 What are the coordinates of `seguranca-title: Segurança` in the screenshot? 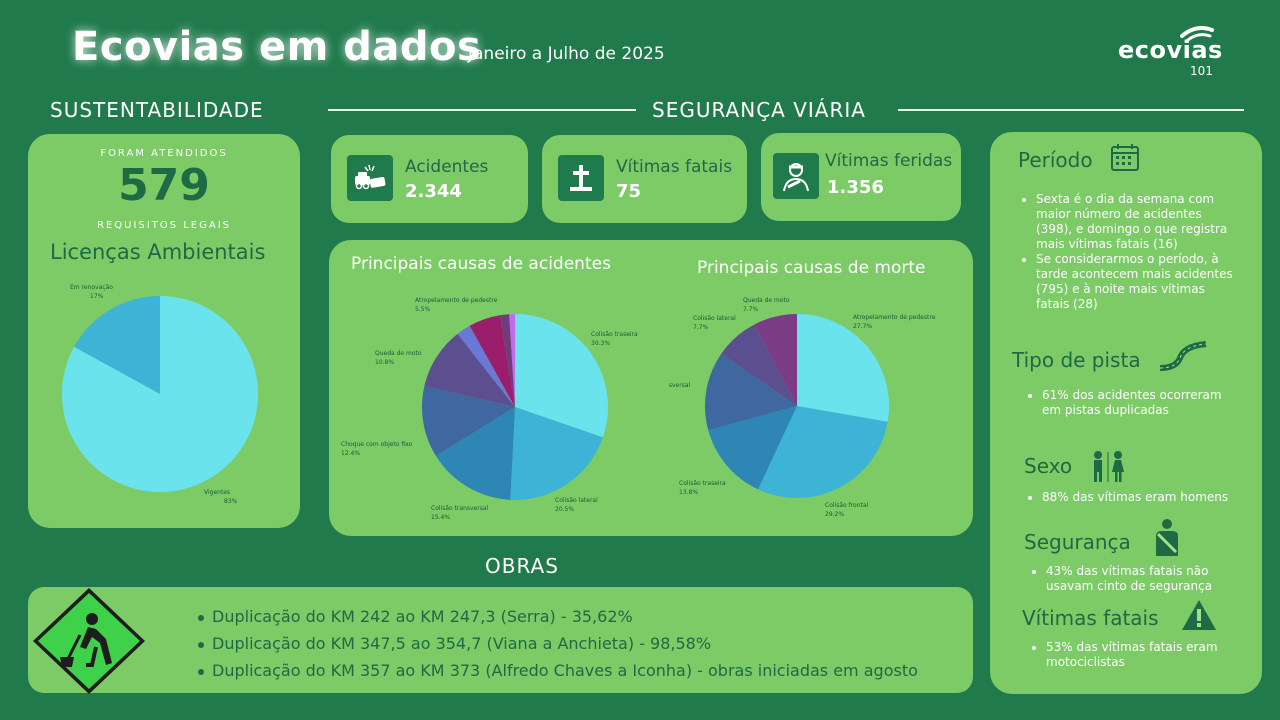 It's located at (1077, 542).